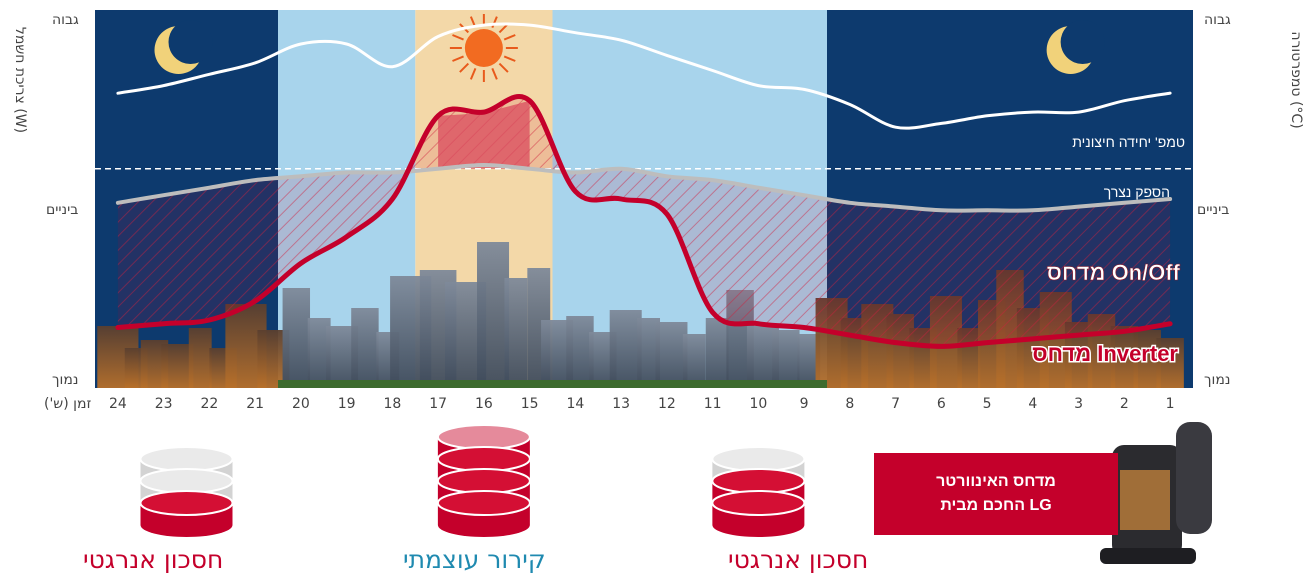 The image size is (1316, 586). Describe the element at coordinates (1128, 142) in the screenshot. I see `annotation-outdoor-temp: טמפ' יחידה חיצונית` at that location.